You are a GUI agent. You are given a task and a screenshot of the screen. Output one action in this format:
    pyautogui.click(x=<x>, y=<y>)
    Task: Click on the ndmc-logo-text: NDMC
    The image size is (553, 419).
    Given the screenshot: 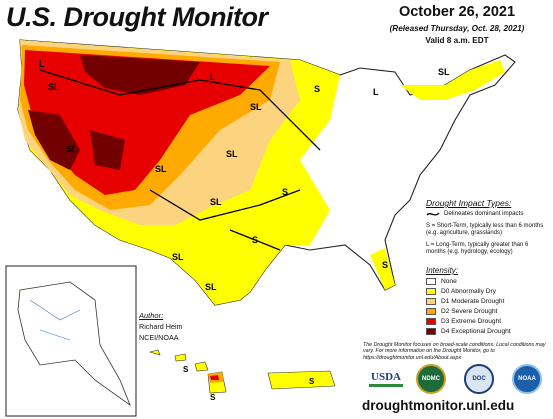 What is the action you would take?
    pyautogui.click(x=431, y=379)
    